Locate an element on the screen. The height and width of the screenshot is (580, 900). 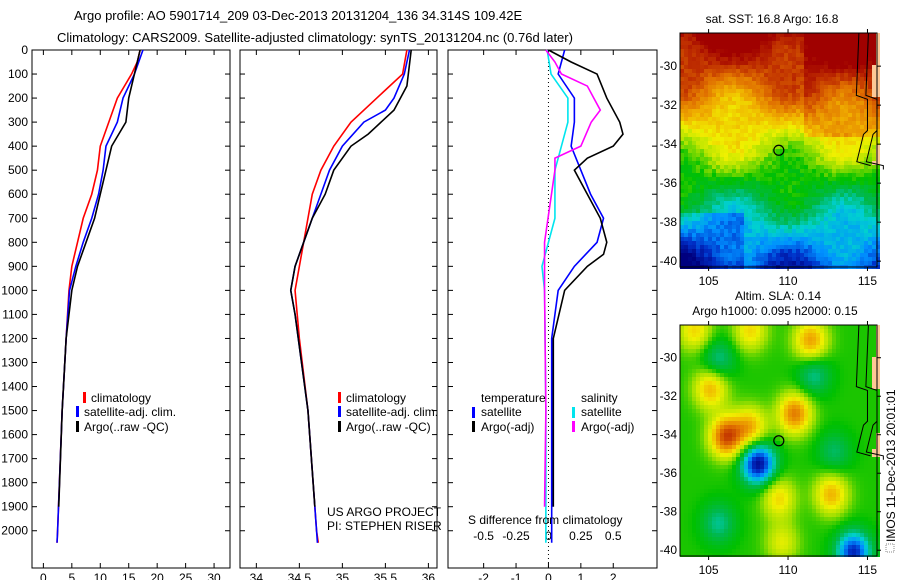
s-tick-label: 0 is located at coordinates (548, 536).